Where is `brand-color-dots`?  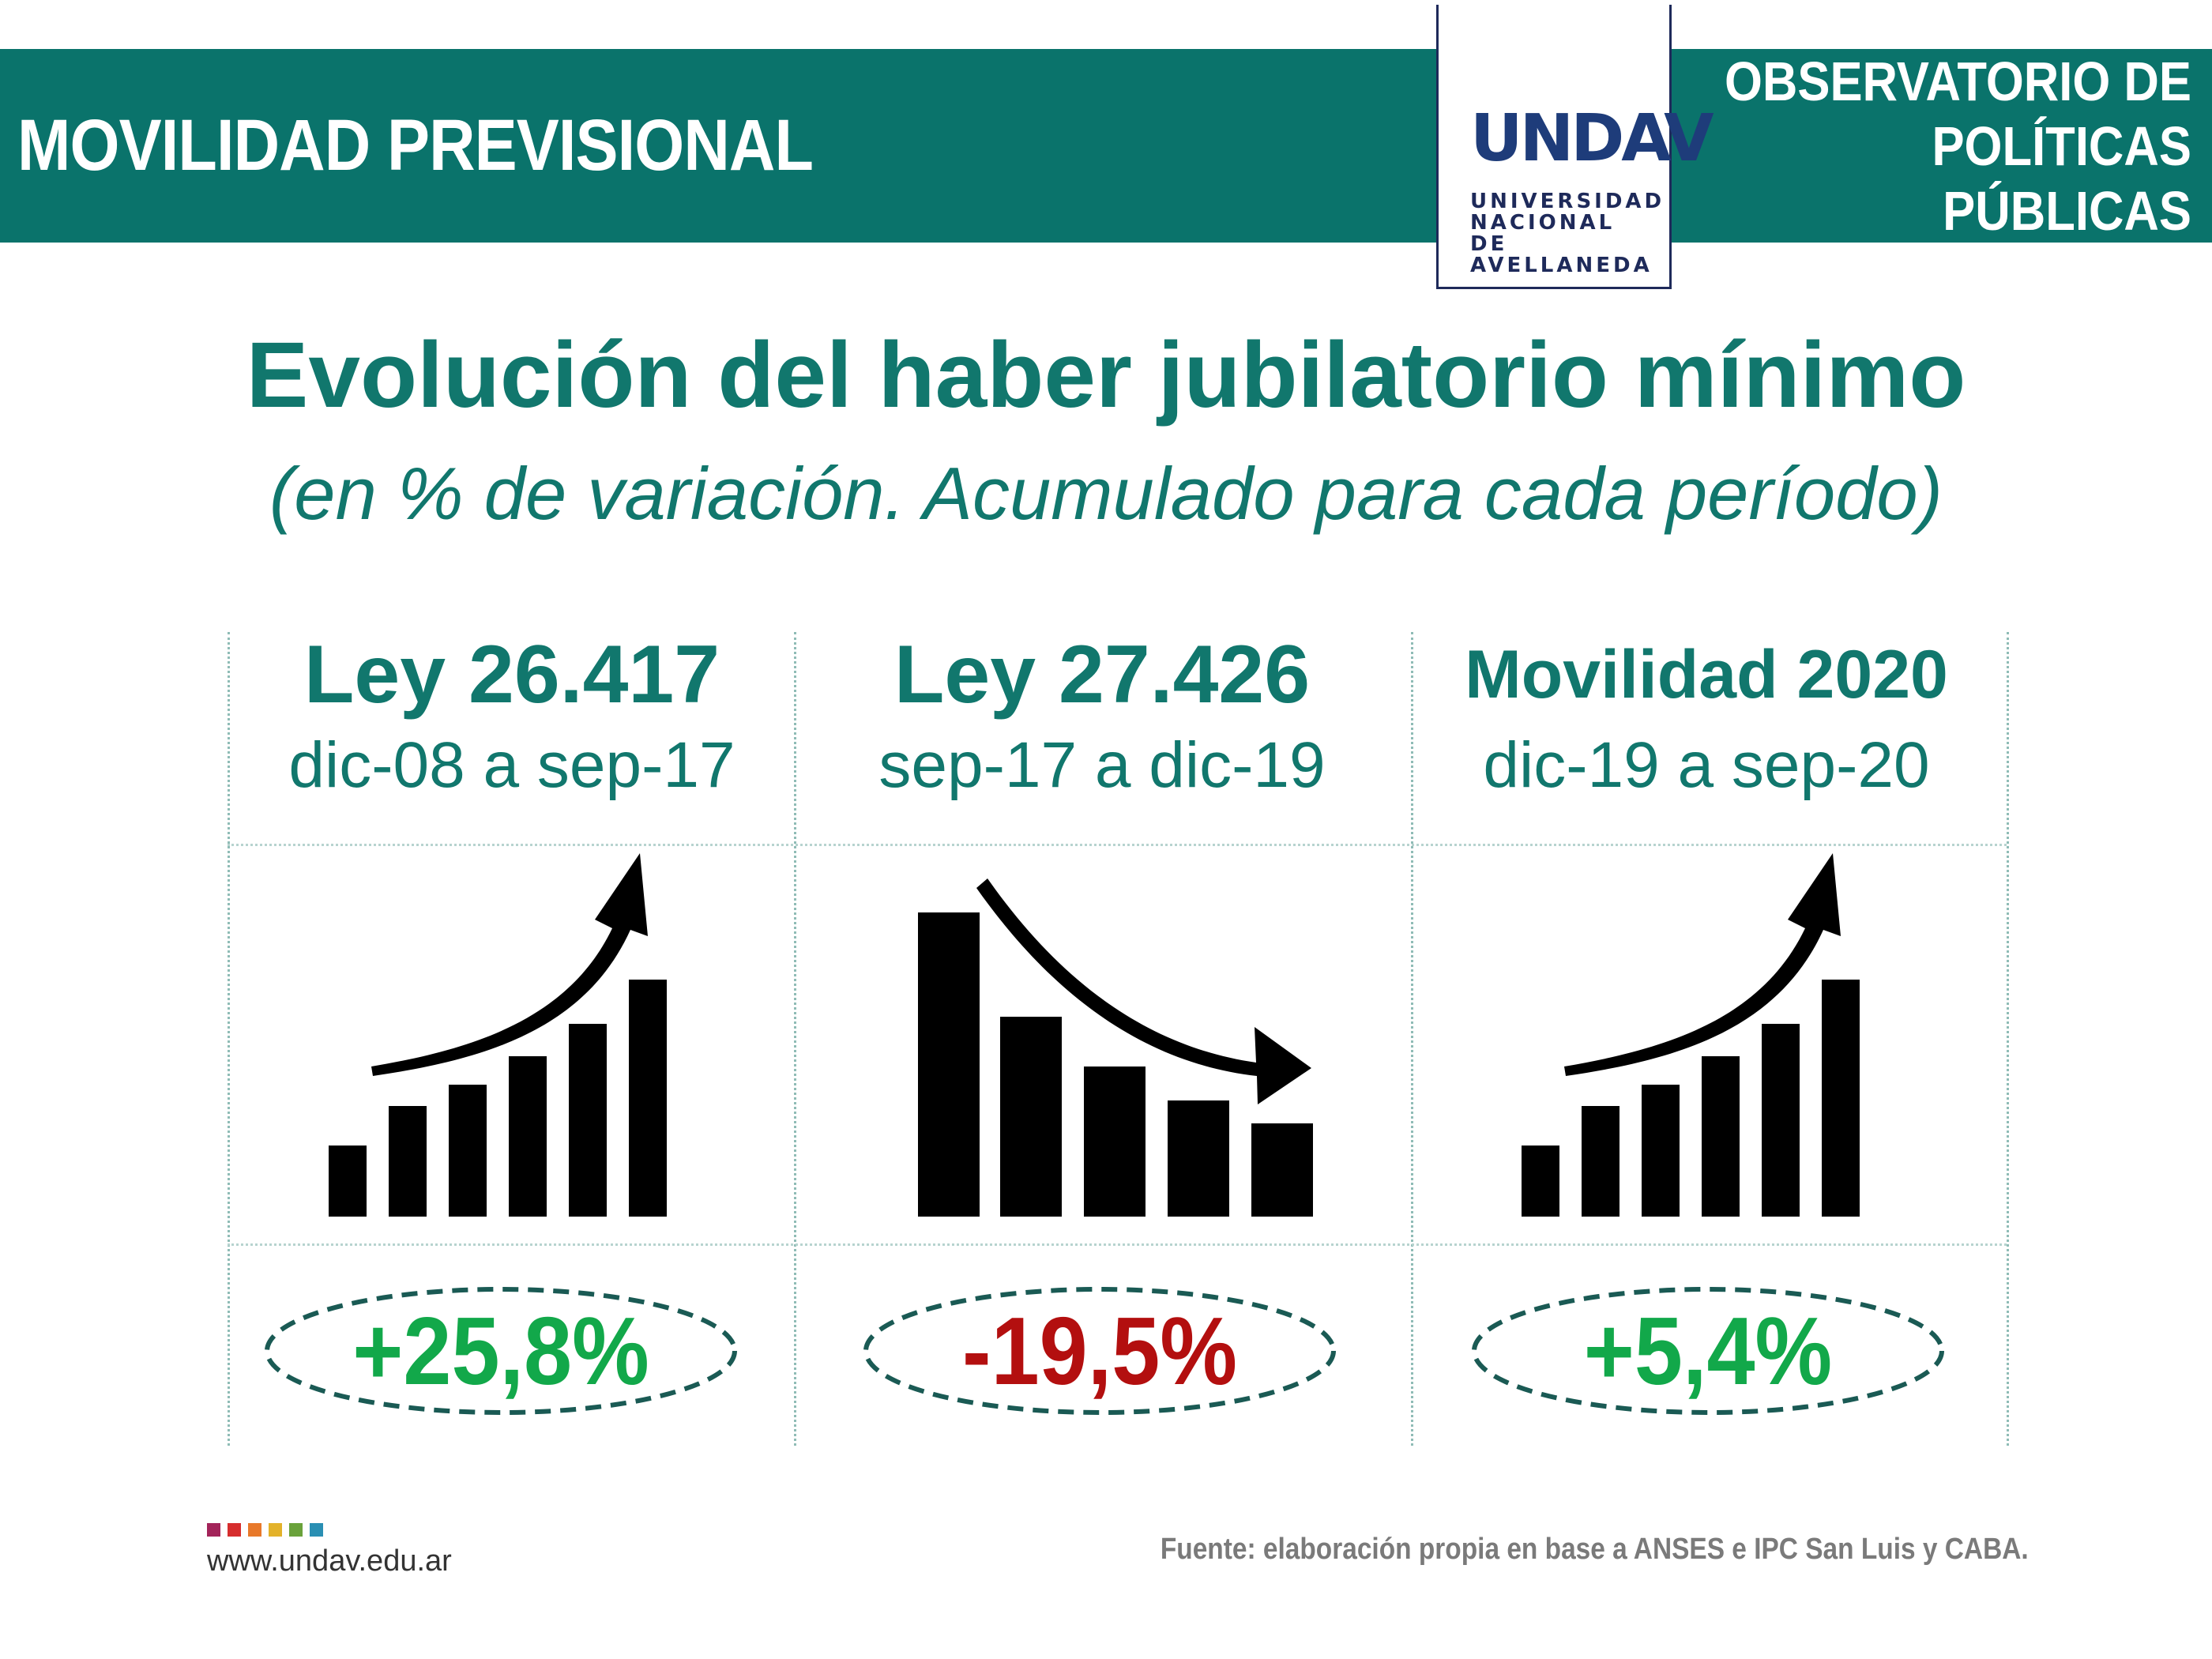 brand-color-dots is located at coordinates (265, 1530).